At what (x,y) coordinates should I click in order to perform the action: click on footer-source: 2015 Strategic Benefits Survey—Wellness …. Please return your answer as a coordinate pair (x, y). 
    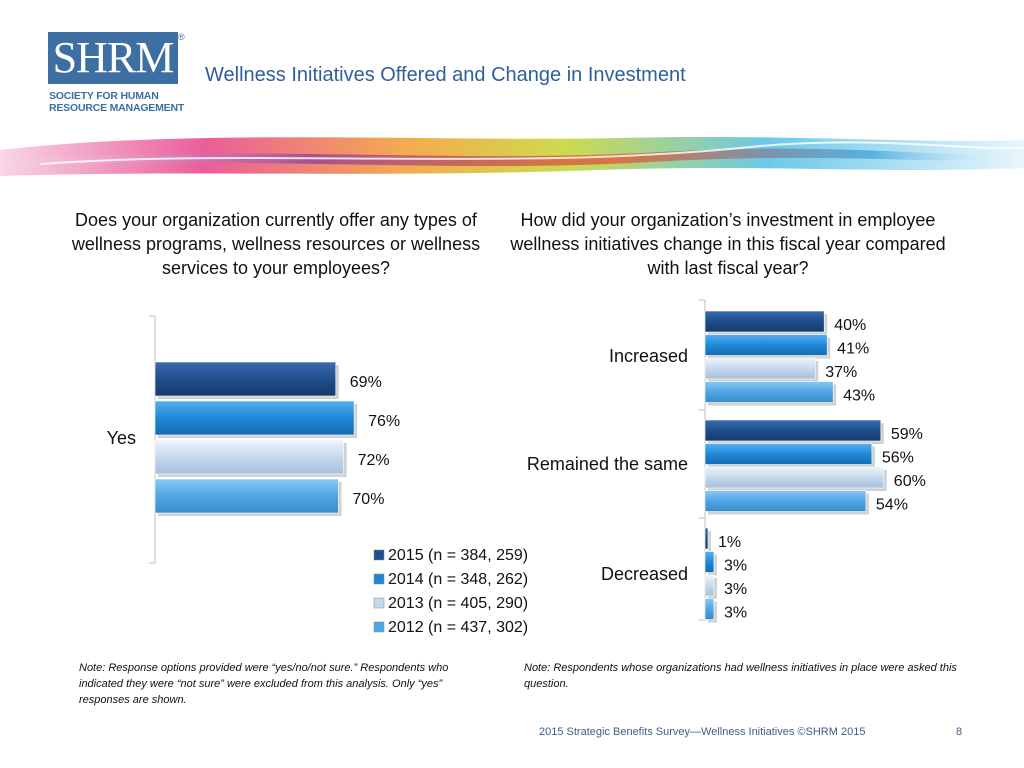
    Looking at the image, I should click on (702, 732).